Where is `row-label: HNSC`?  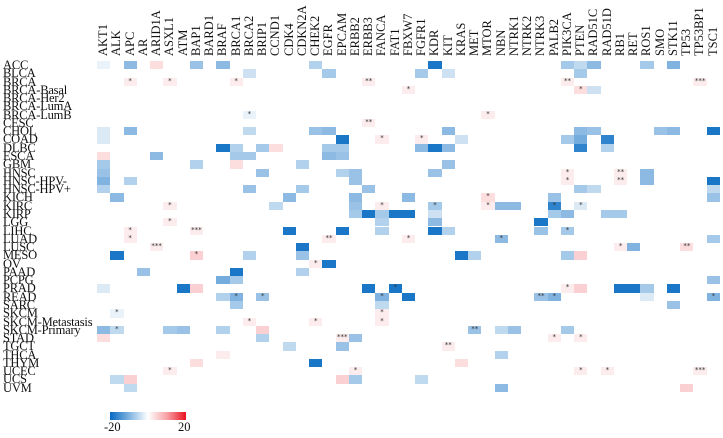
row-label: HNSC is located at coordinates (19, 172).